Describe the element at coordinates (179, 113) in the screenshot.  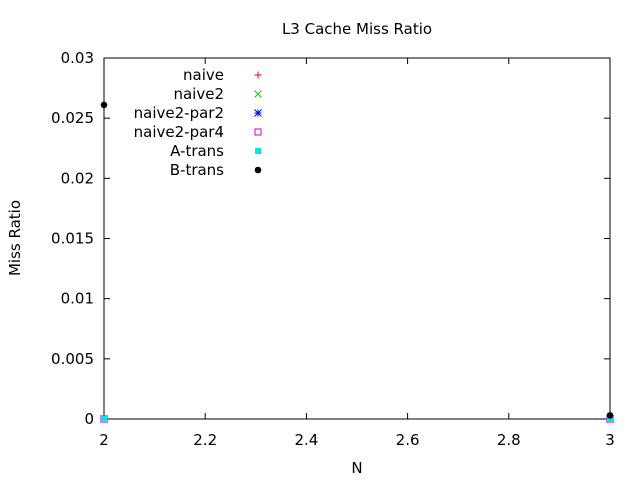
I see `legend-label: naive2-par2` at that location.